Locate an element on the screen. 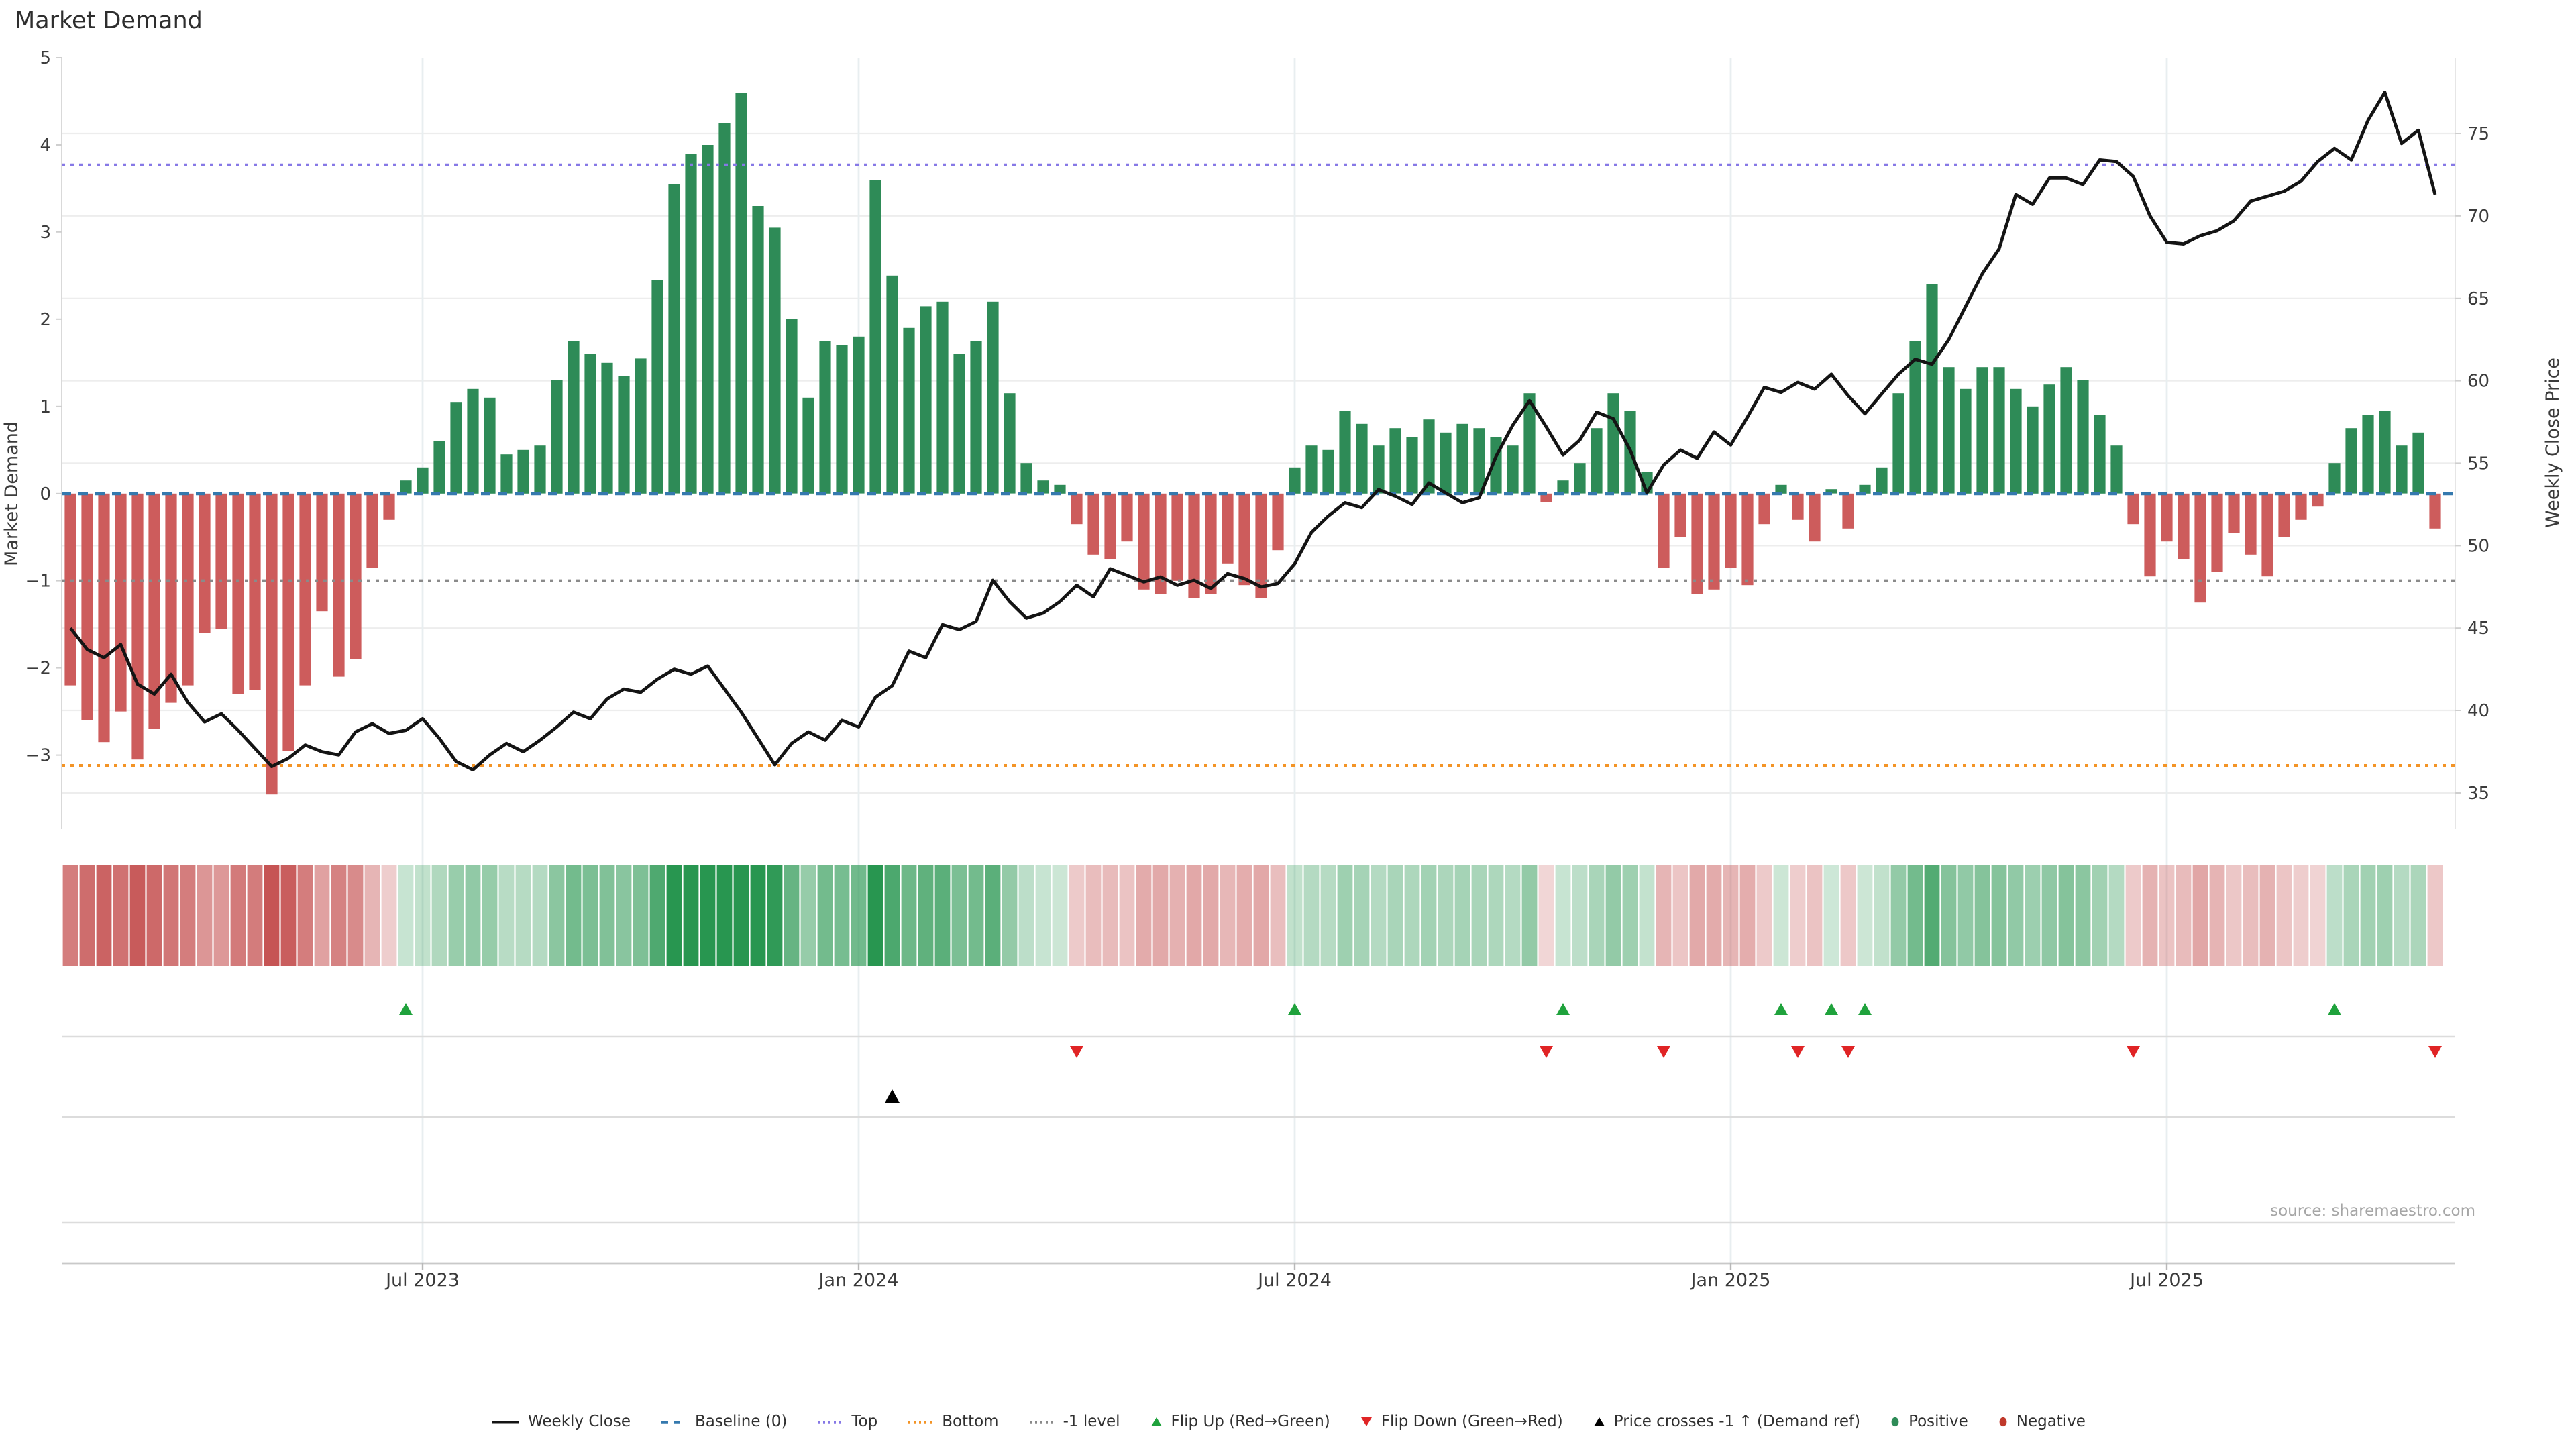 The width and height of the screenshot is (2576, 1449). flip-down-marker is located at coordinates (1798, 1052).